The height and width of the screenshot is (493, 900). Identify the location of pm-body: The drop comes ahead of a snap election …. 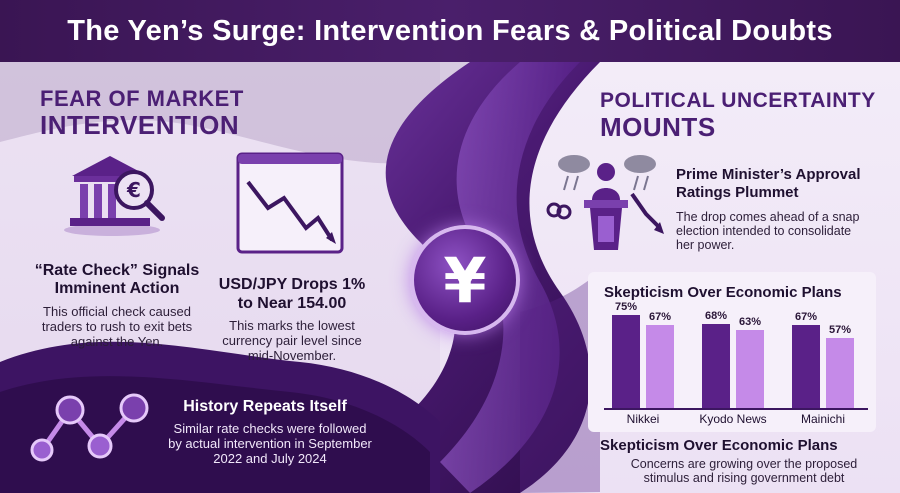
(783, 231).